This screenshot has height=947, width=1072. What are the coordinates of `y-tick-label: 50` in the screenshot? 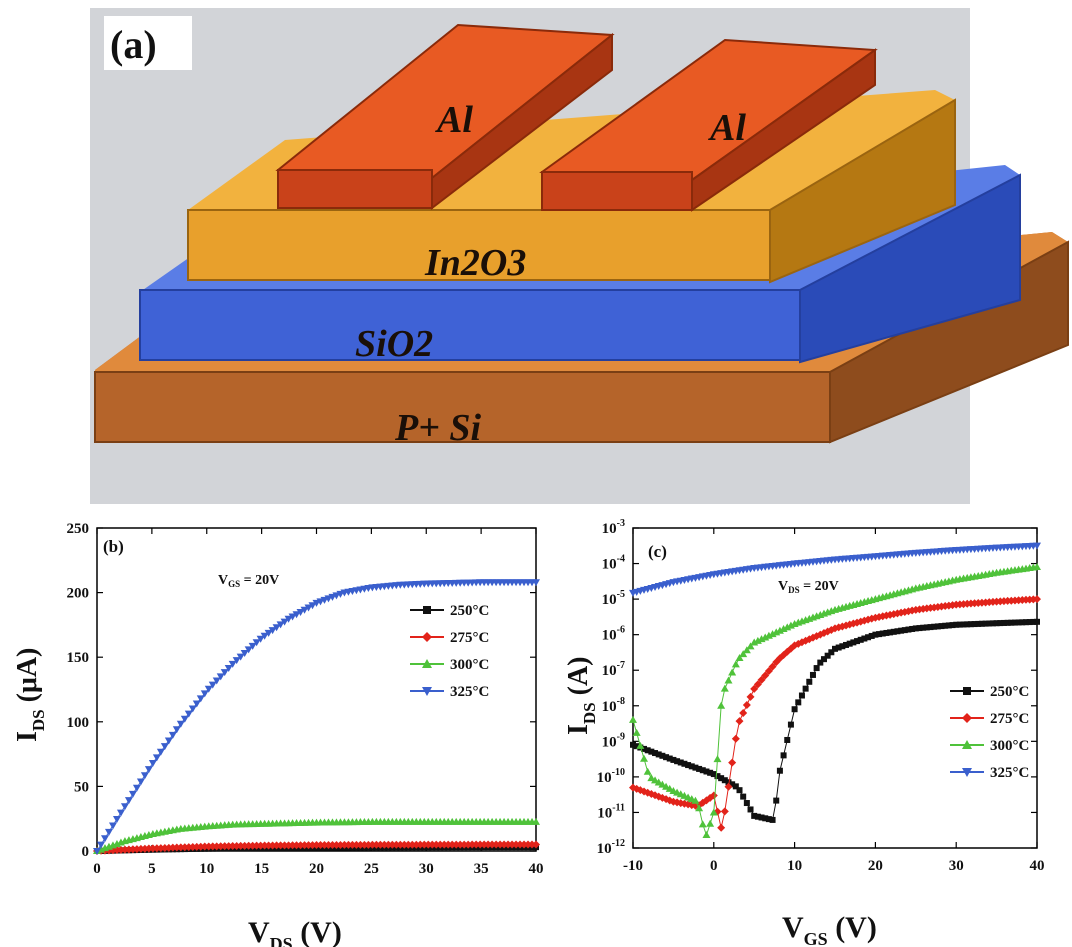 It's located at (81, 787).